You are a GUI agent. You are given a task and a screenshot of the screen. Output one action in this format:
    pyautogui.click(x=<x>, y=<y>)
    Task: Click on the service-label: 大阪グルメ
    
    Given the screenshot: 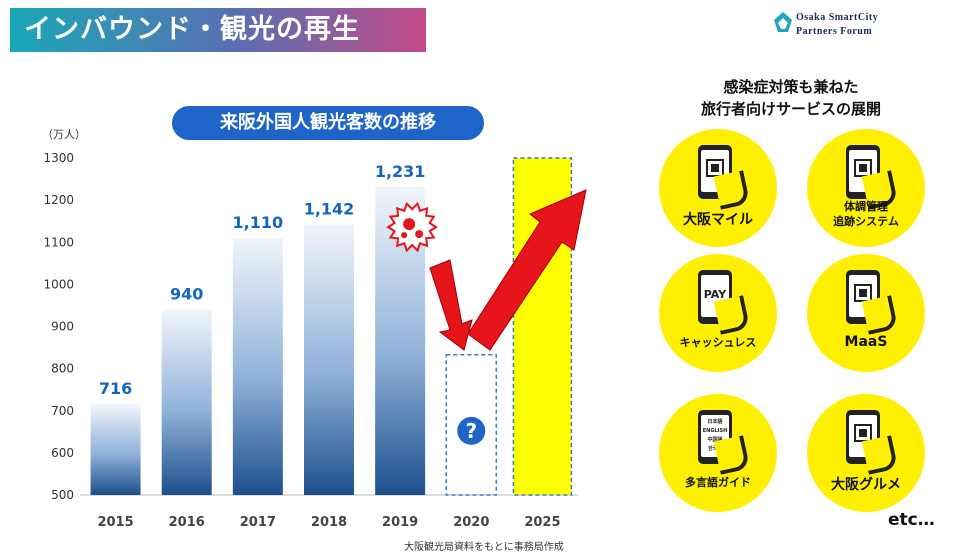 What is the action you would take?
    pyautogui.click(x=866, y=485)
    